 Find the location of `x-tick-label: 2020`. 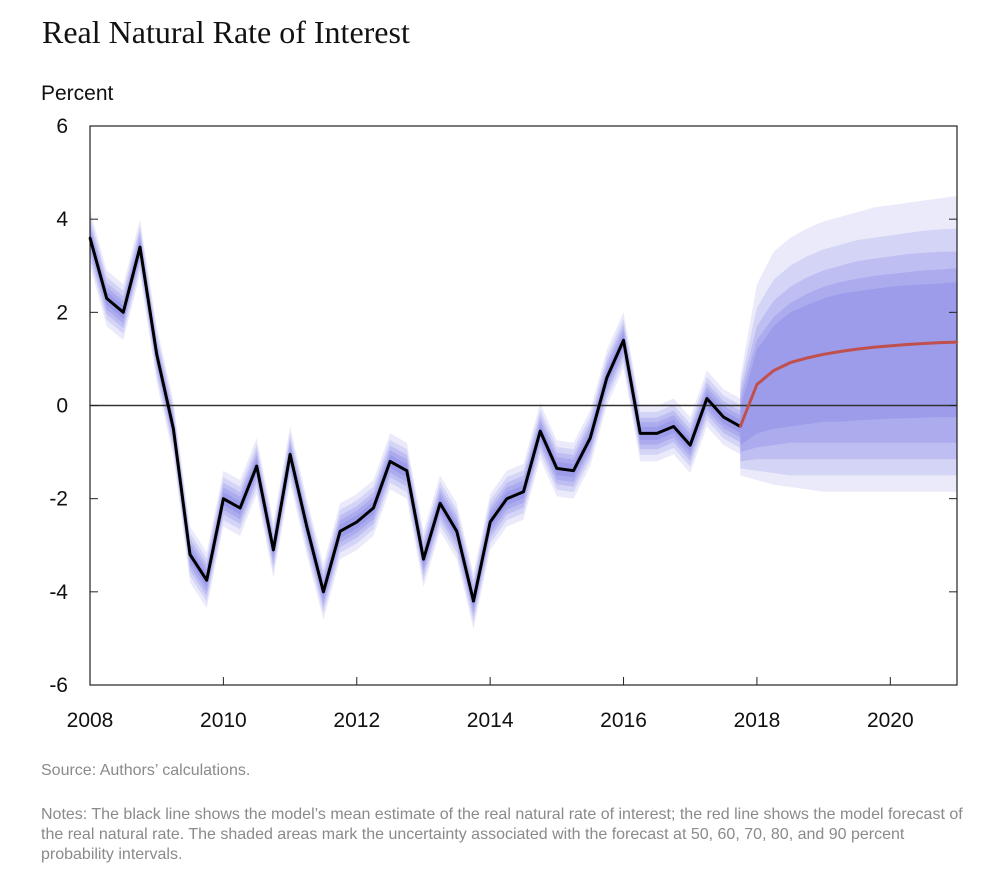

x-tick-label: 2020 is located at coordinates (890, 720).